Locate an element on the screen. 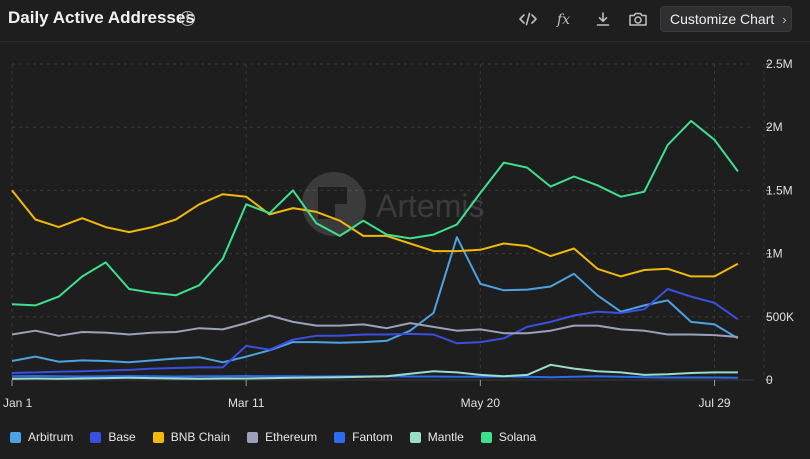 Image resolution: width=810 pixels, height=459 pixels. watermark-logo is located at coordinates (334, 204).